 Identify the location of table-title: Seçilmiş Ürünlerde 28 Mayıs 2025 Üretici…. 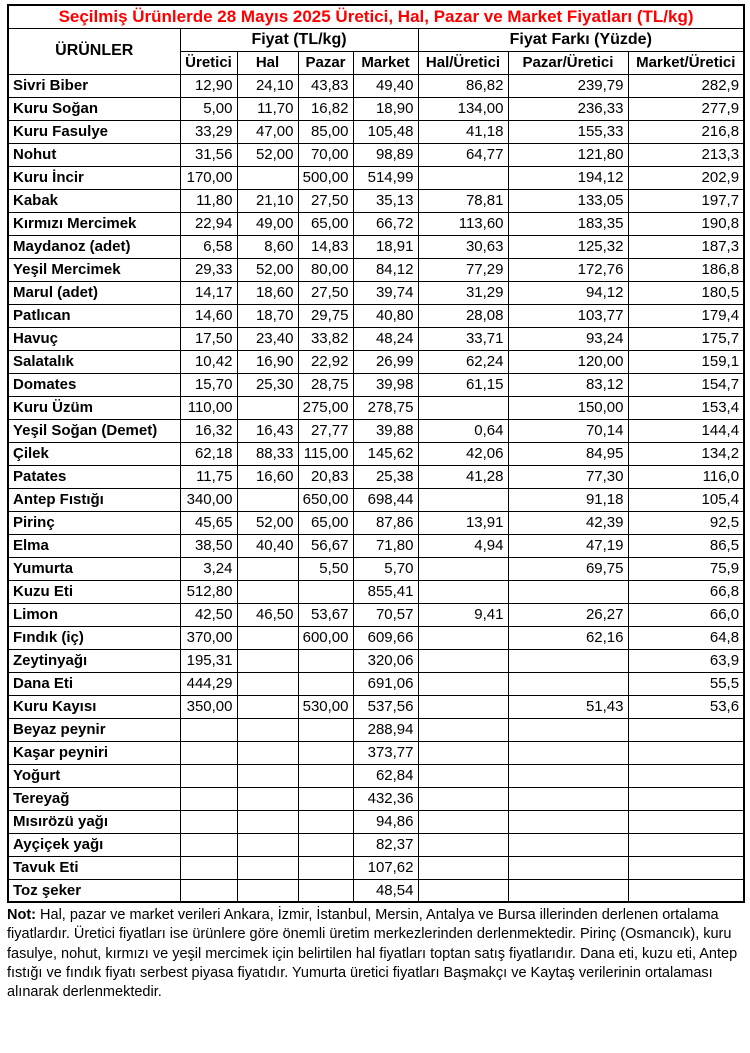
(376, 16).